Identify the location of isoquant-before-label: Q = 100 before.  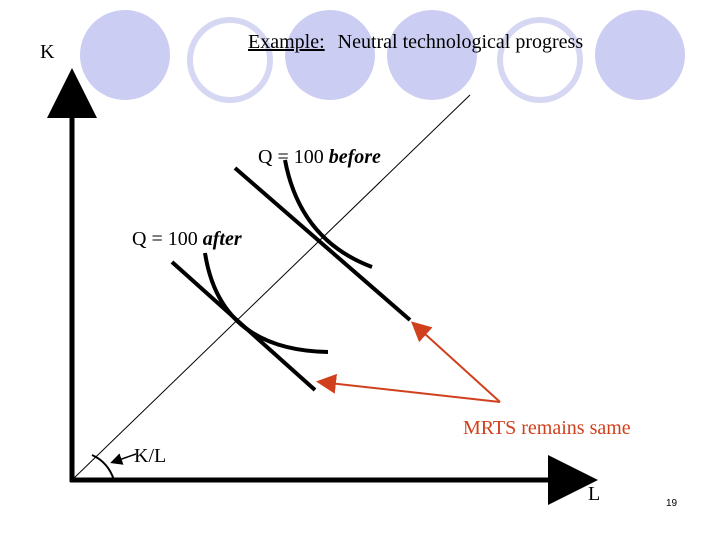
(319, 157).